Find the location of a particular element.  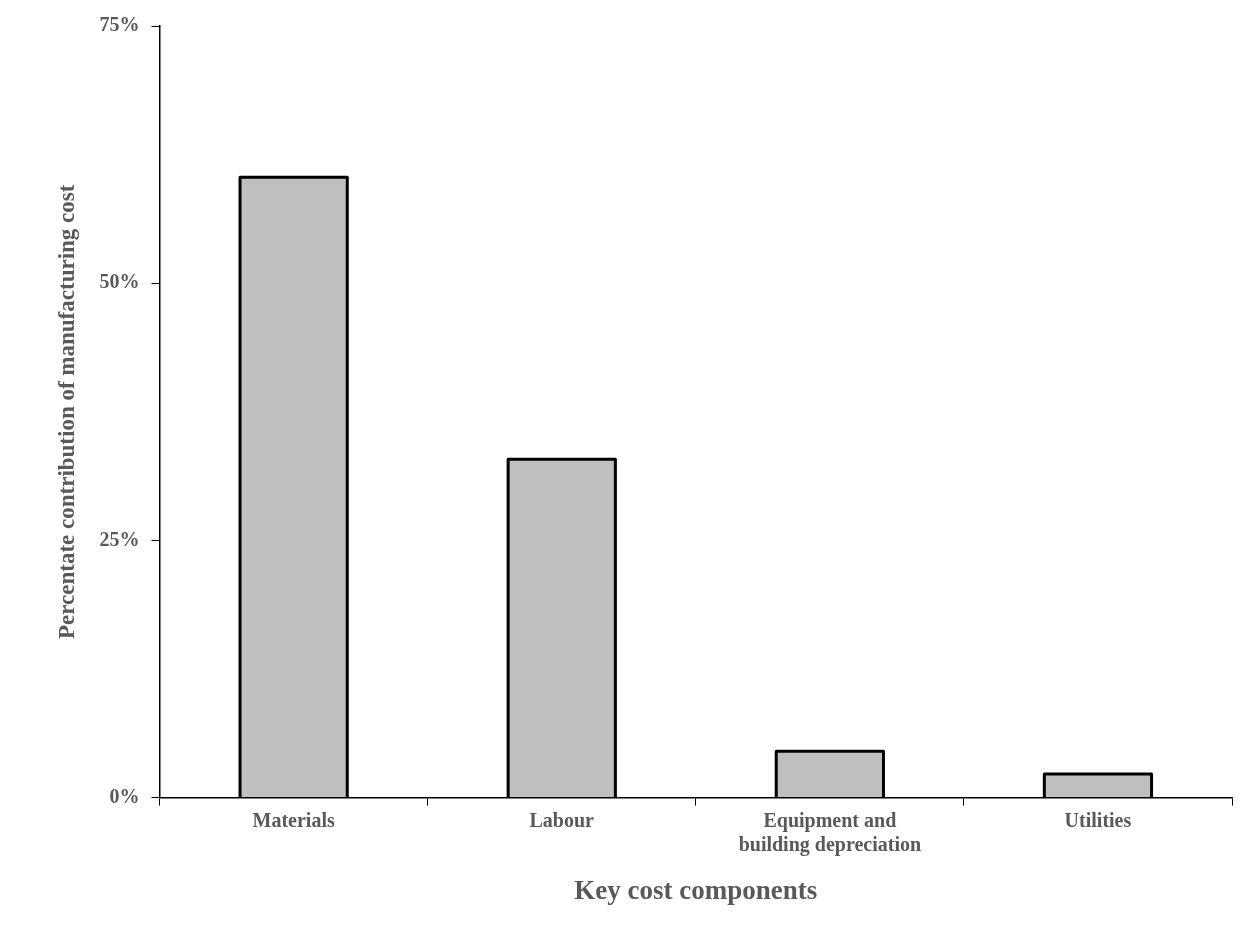

x-tick-label: Utilities is located at coordinates (1098, 819).